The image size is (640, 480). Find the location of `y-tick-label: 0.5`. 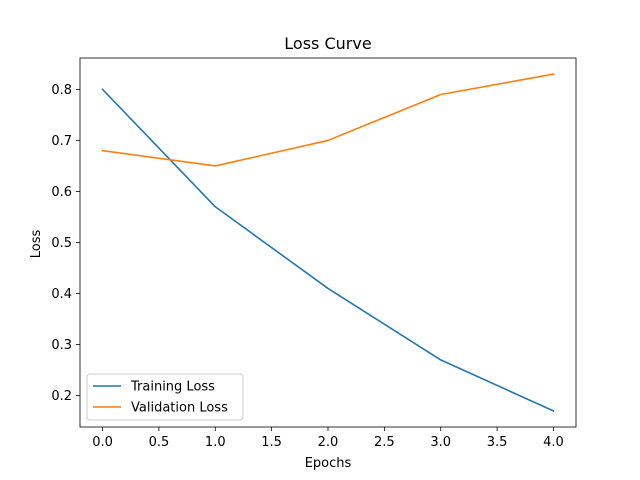

y-tick-label: 0.5 is located at coordinates (61, 243).